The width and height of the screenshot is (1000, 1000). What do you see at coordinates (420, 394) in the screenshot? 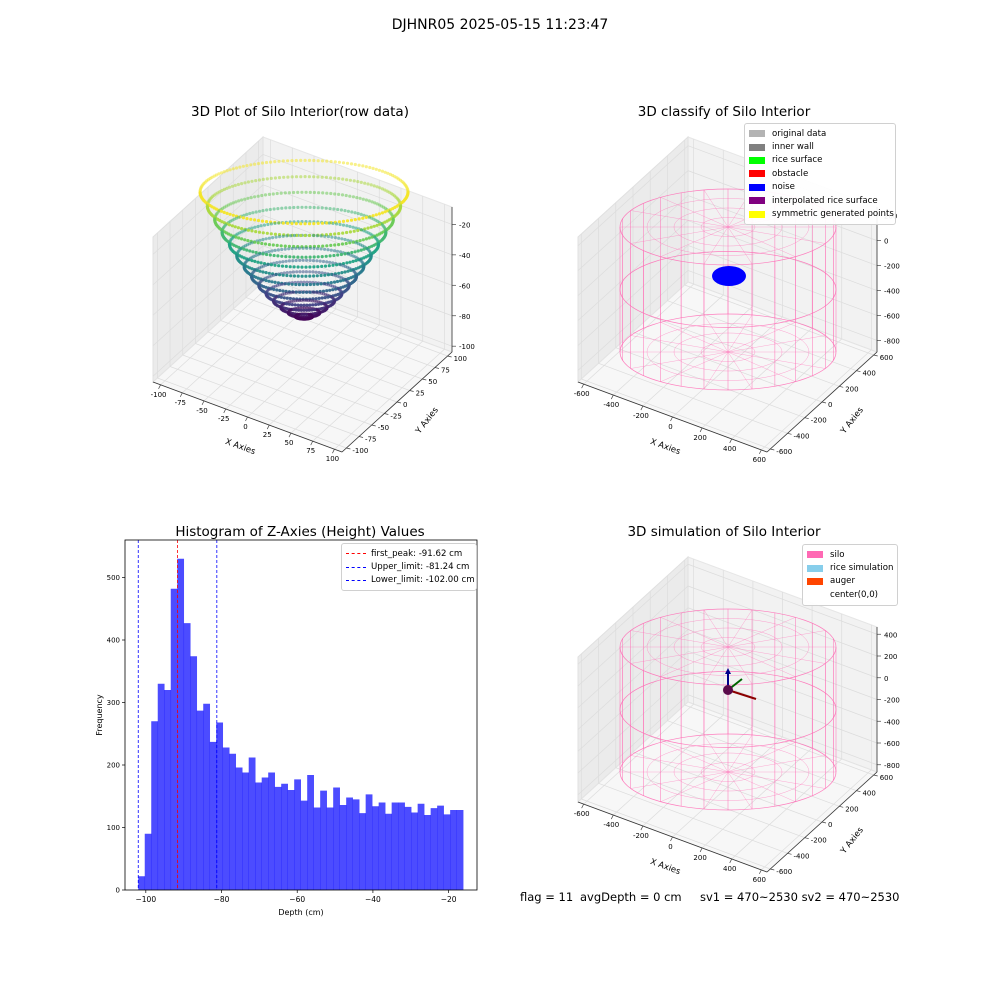
I see `y-tick-label: 25` at bounding box center [420, 394].